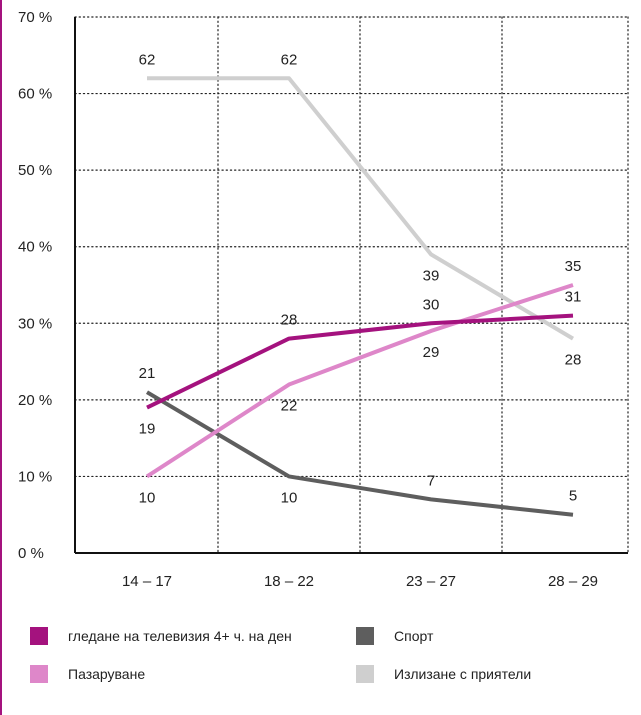 The height and width of the screenshot is (715, 641). What do you see at coordinates (147, 581) in the screenshot?
I see `x-tick-label: 14 – 17` at bounding box center [147, 581].